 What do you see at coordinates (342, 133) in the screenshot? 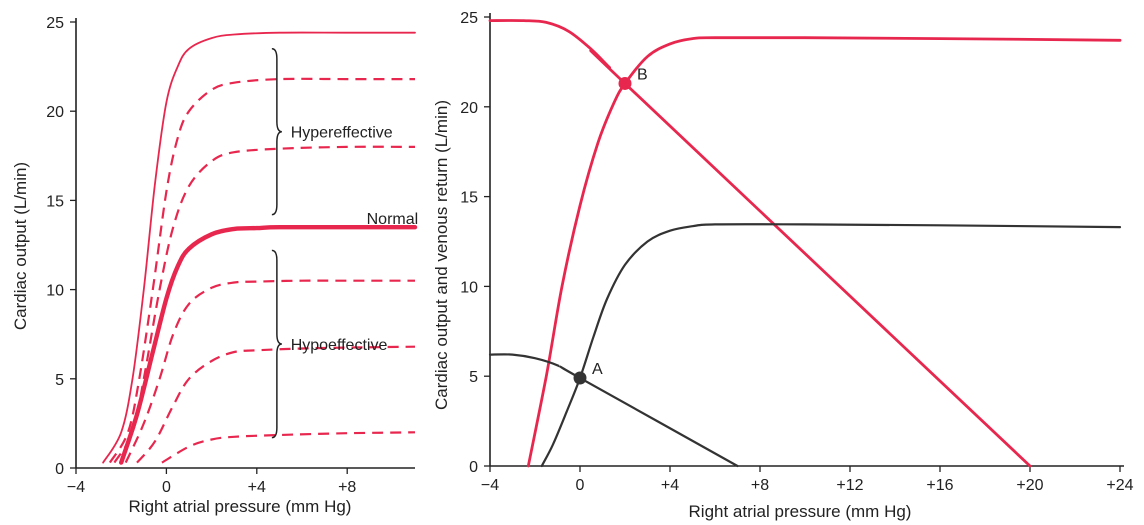
I see `bracket-label-hypereffective: Hypereffective` at bounding box center [342, 133].